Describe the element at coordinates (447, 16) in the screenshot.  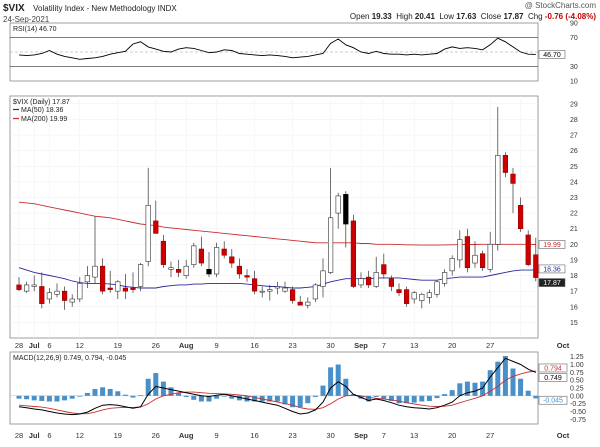
I see `low-label: Low` at that location.